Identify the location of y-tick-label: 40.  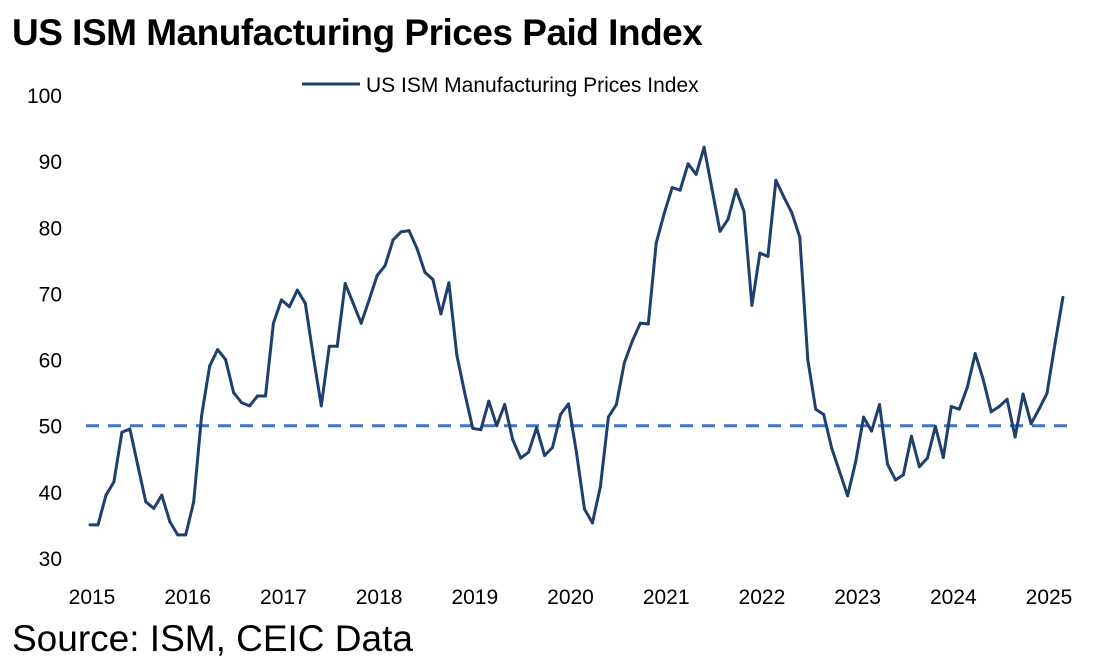
(50, 493).